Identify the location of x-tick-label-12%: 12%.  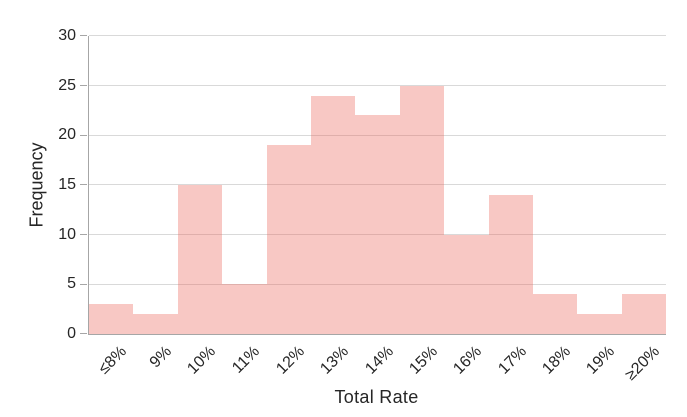
(290, 360).